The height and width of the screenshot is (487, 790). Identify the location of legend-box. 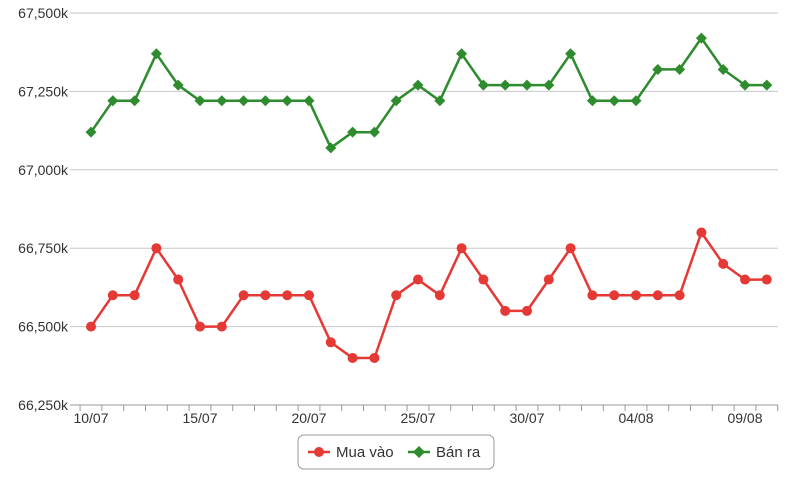
(396, 452).